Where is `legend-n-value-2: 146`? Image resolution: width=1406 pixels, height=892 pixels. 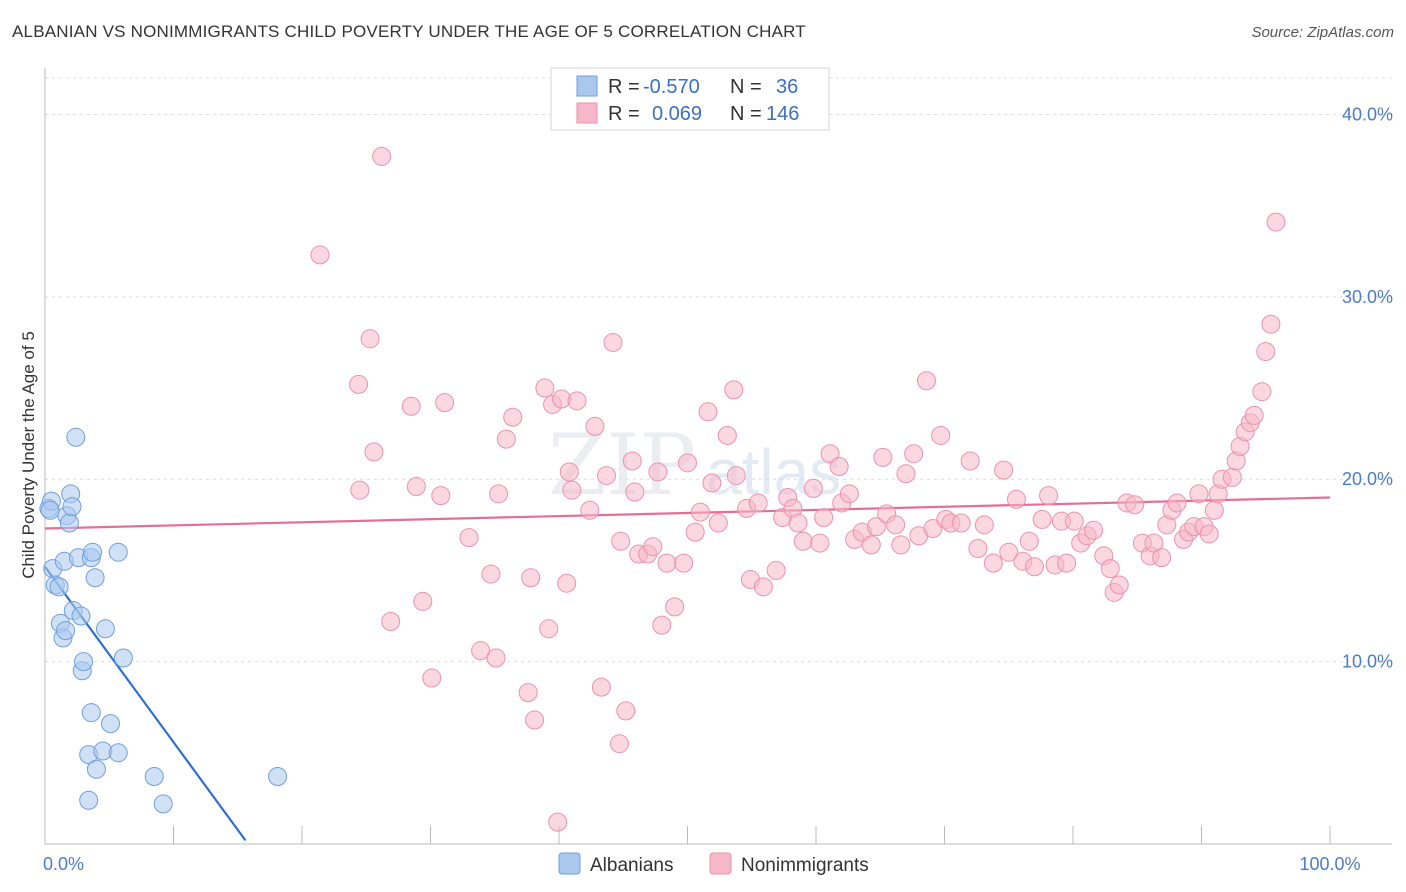
legend-n-value-2: 146 is located at coordinates (782, 114).